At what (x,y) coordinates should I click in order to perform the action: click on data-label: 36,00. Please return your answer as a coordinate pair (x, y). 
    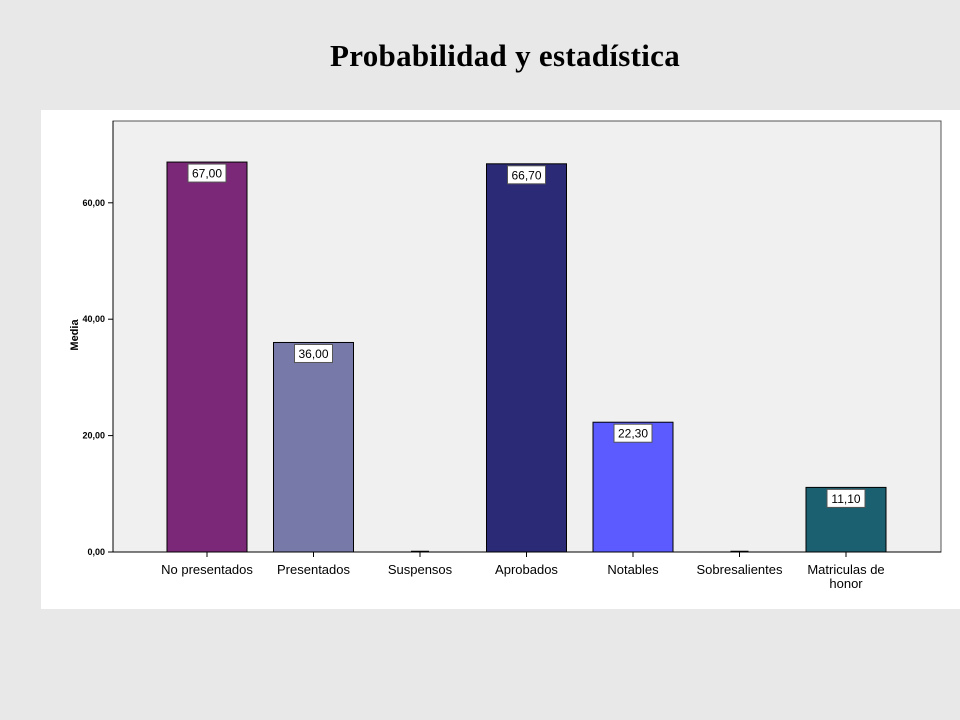
    Looking at the image, I should click on (313, 353).